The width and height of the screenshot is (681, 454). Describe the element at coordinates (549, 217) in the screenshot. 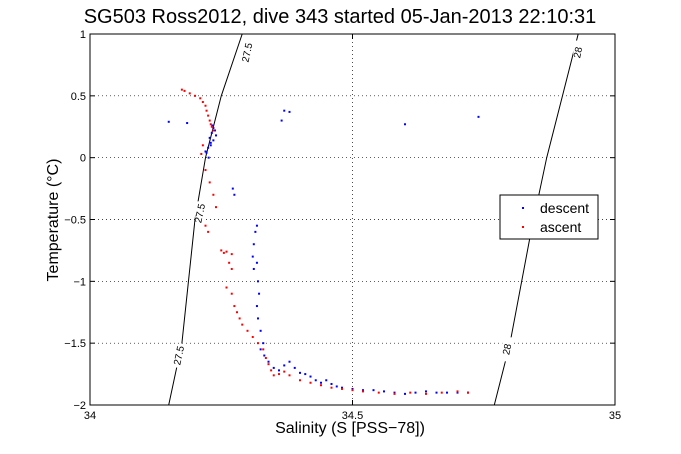

I see `legend-box` at that location.